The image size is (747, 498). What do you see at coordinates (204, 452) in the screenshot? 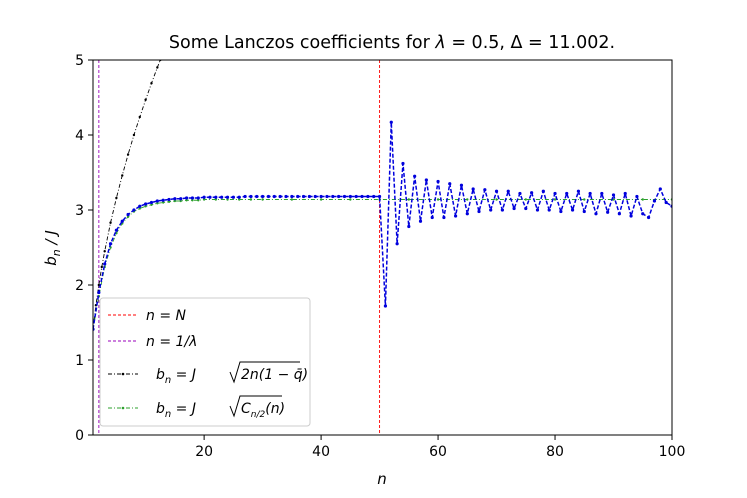
I see `x-tick-label: 20` at bounding box center [204, 452].